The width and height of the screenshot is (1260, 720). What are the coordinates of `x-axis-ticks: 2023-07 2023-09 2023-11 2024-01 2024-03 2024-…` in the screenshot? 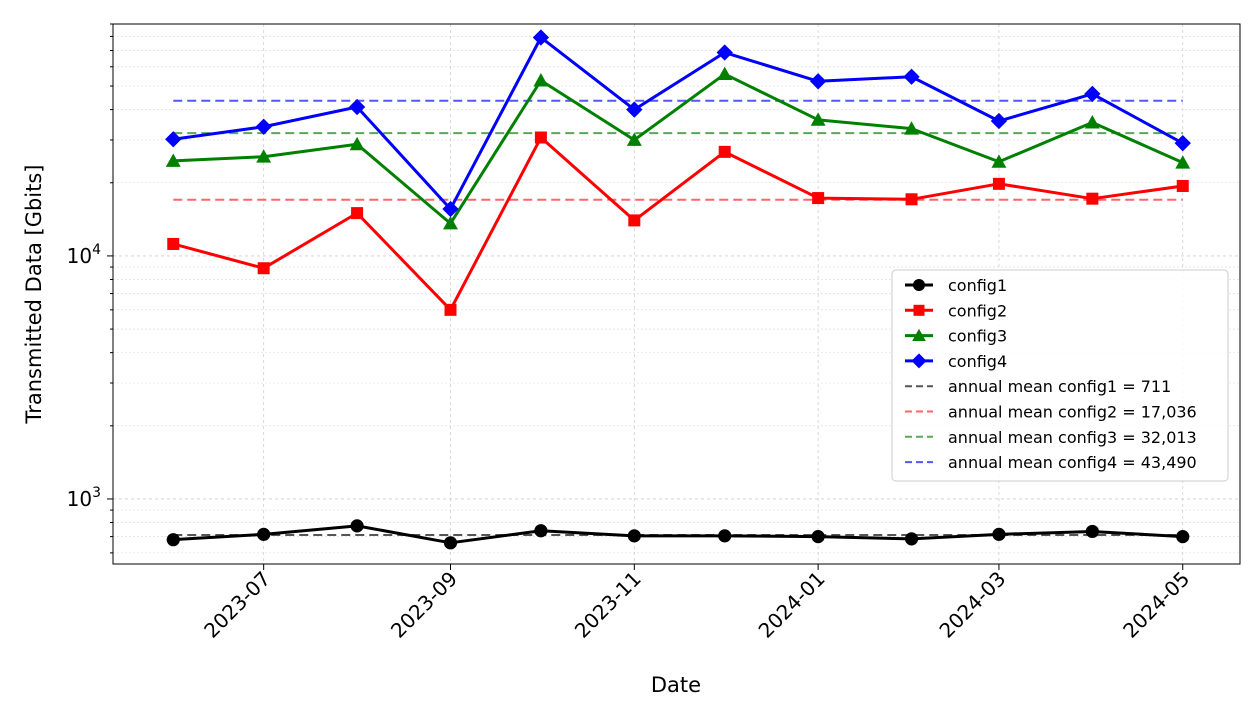 It's located at (696, 603).